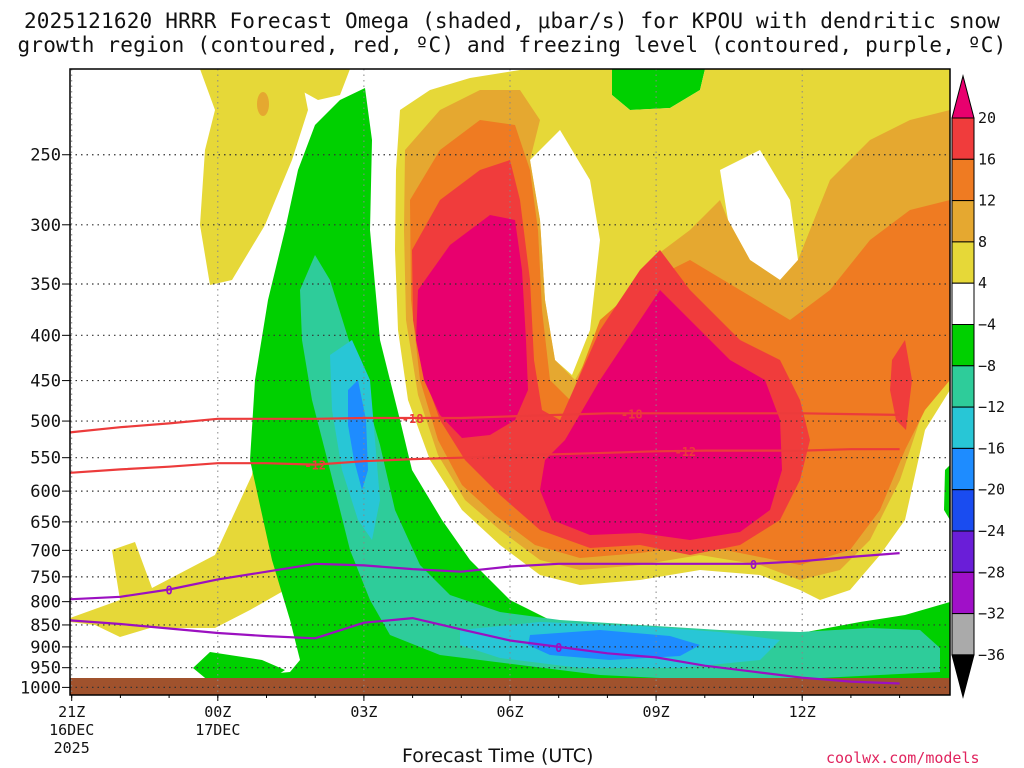 The width and height of the screenshot is (1024, 768). What do you see at coordinates (302, 84) in the screenshot?
I see `omega-fill-4-left-upper2` at bounding box center [302, 84].